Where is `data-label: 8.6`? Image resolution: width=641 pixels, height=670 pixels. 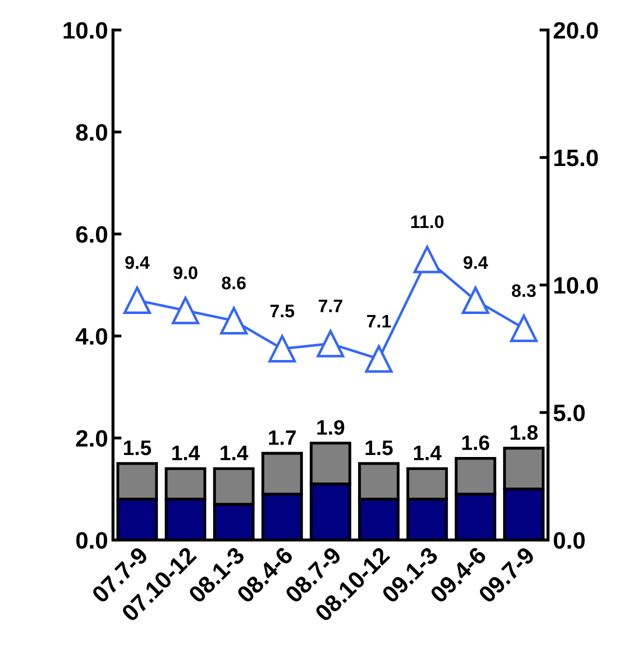
data-label: 8.6 is located at coordinates (234, 283).